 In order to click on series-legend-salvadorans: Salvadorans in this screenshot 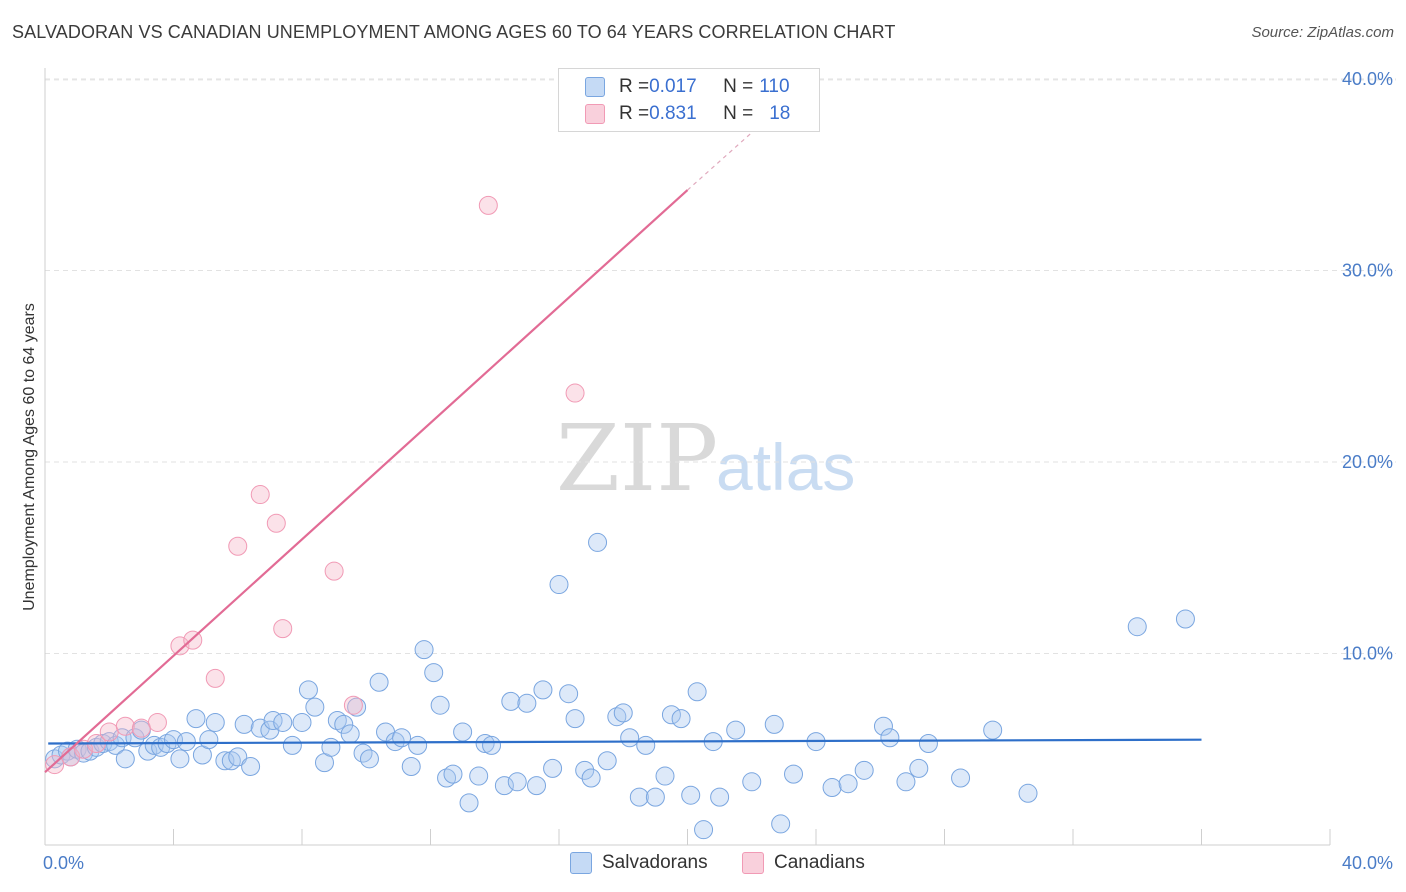, I will do `click(639, 863)`.